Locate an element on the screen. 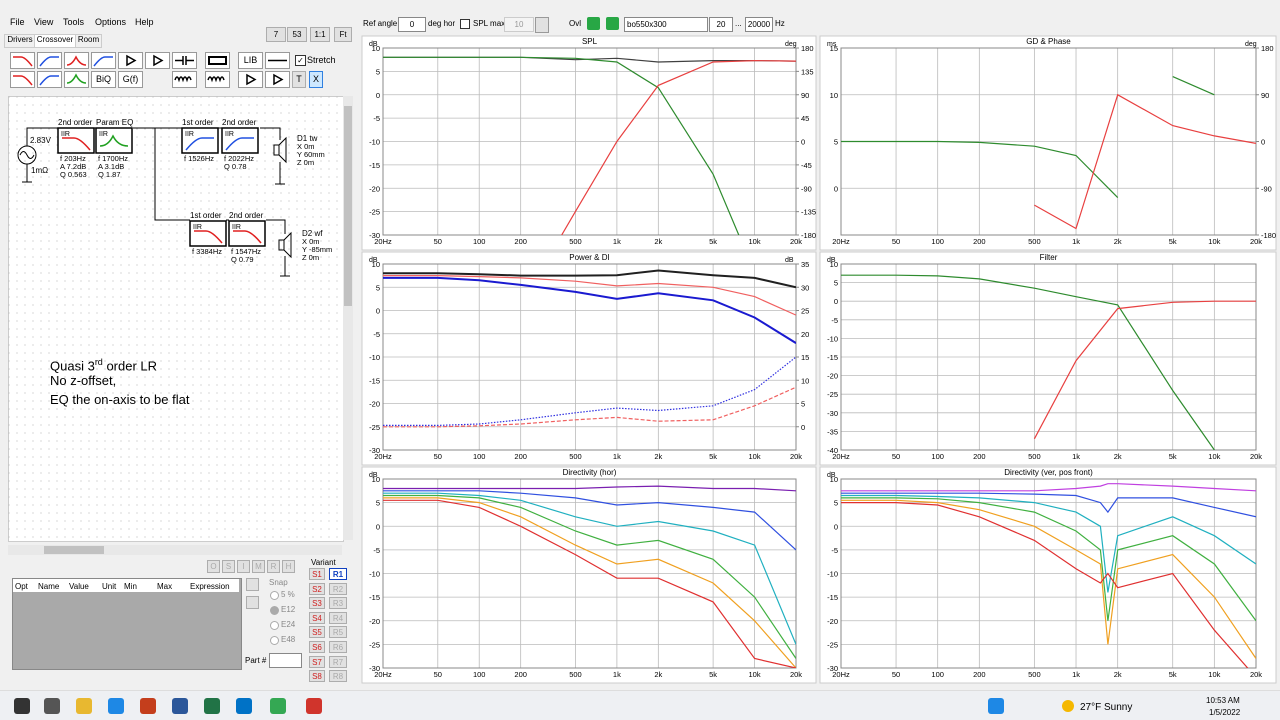 The width and height of the screenshot is (1280, 720). toolbar-label: BiQ is located at coordinates (103, 79).